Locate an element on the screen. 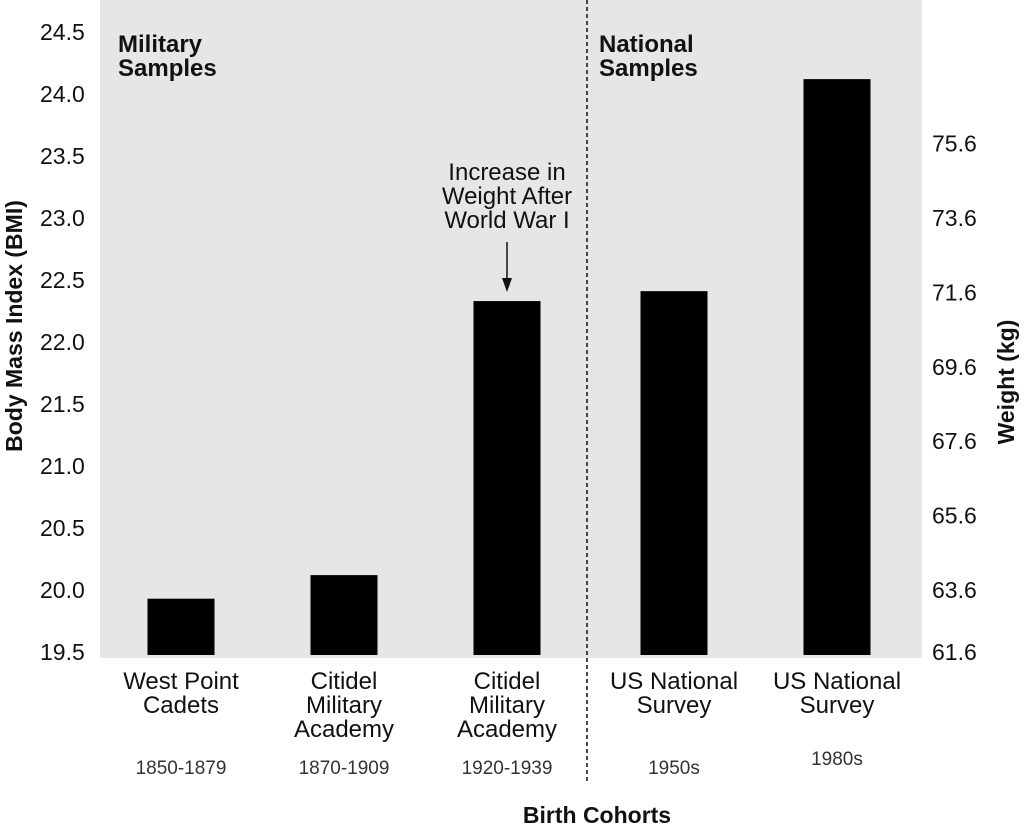 This screenshot has height=840, width=1024. y2-tick-label-7: 73.6 is located at coordinates (954, 218).